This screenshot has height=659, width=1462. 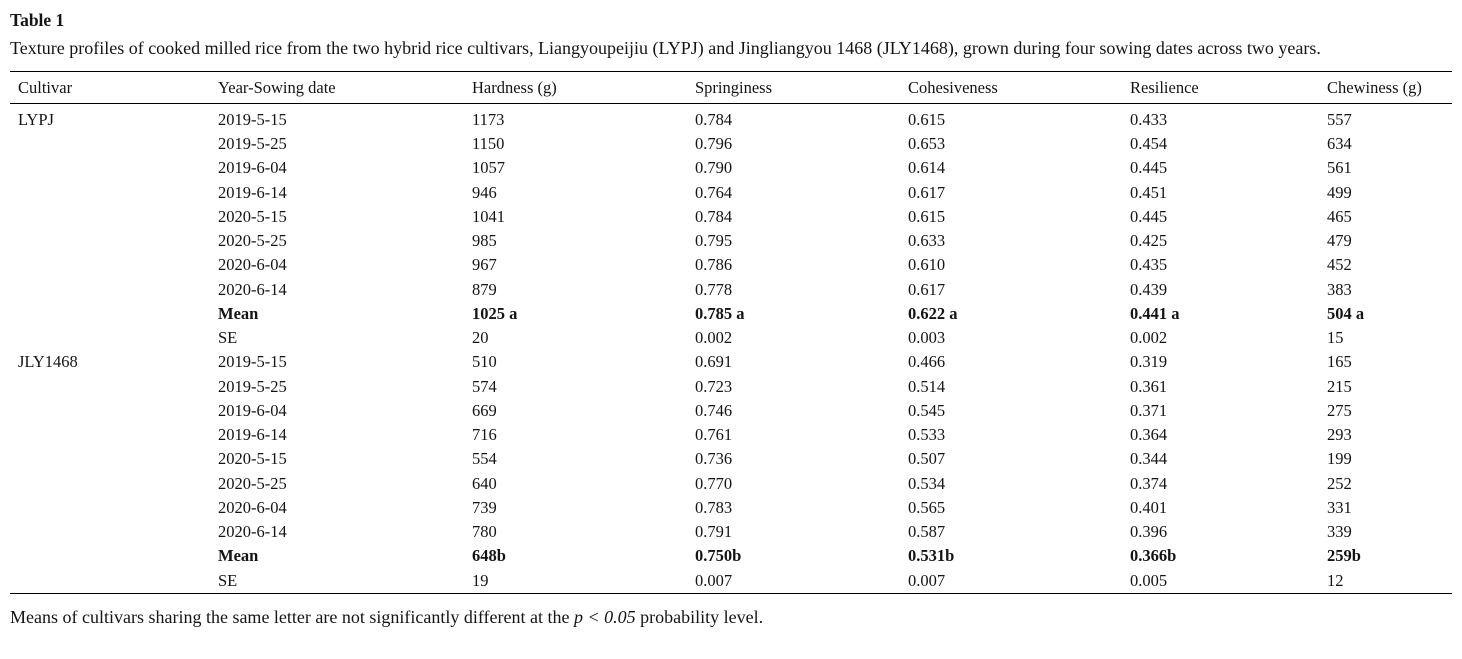 I want to click on springiness-cell: 0.007, so click(x=714, y=580).